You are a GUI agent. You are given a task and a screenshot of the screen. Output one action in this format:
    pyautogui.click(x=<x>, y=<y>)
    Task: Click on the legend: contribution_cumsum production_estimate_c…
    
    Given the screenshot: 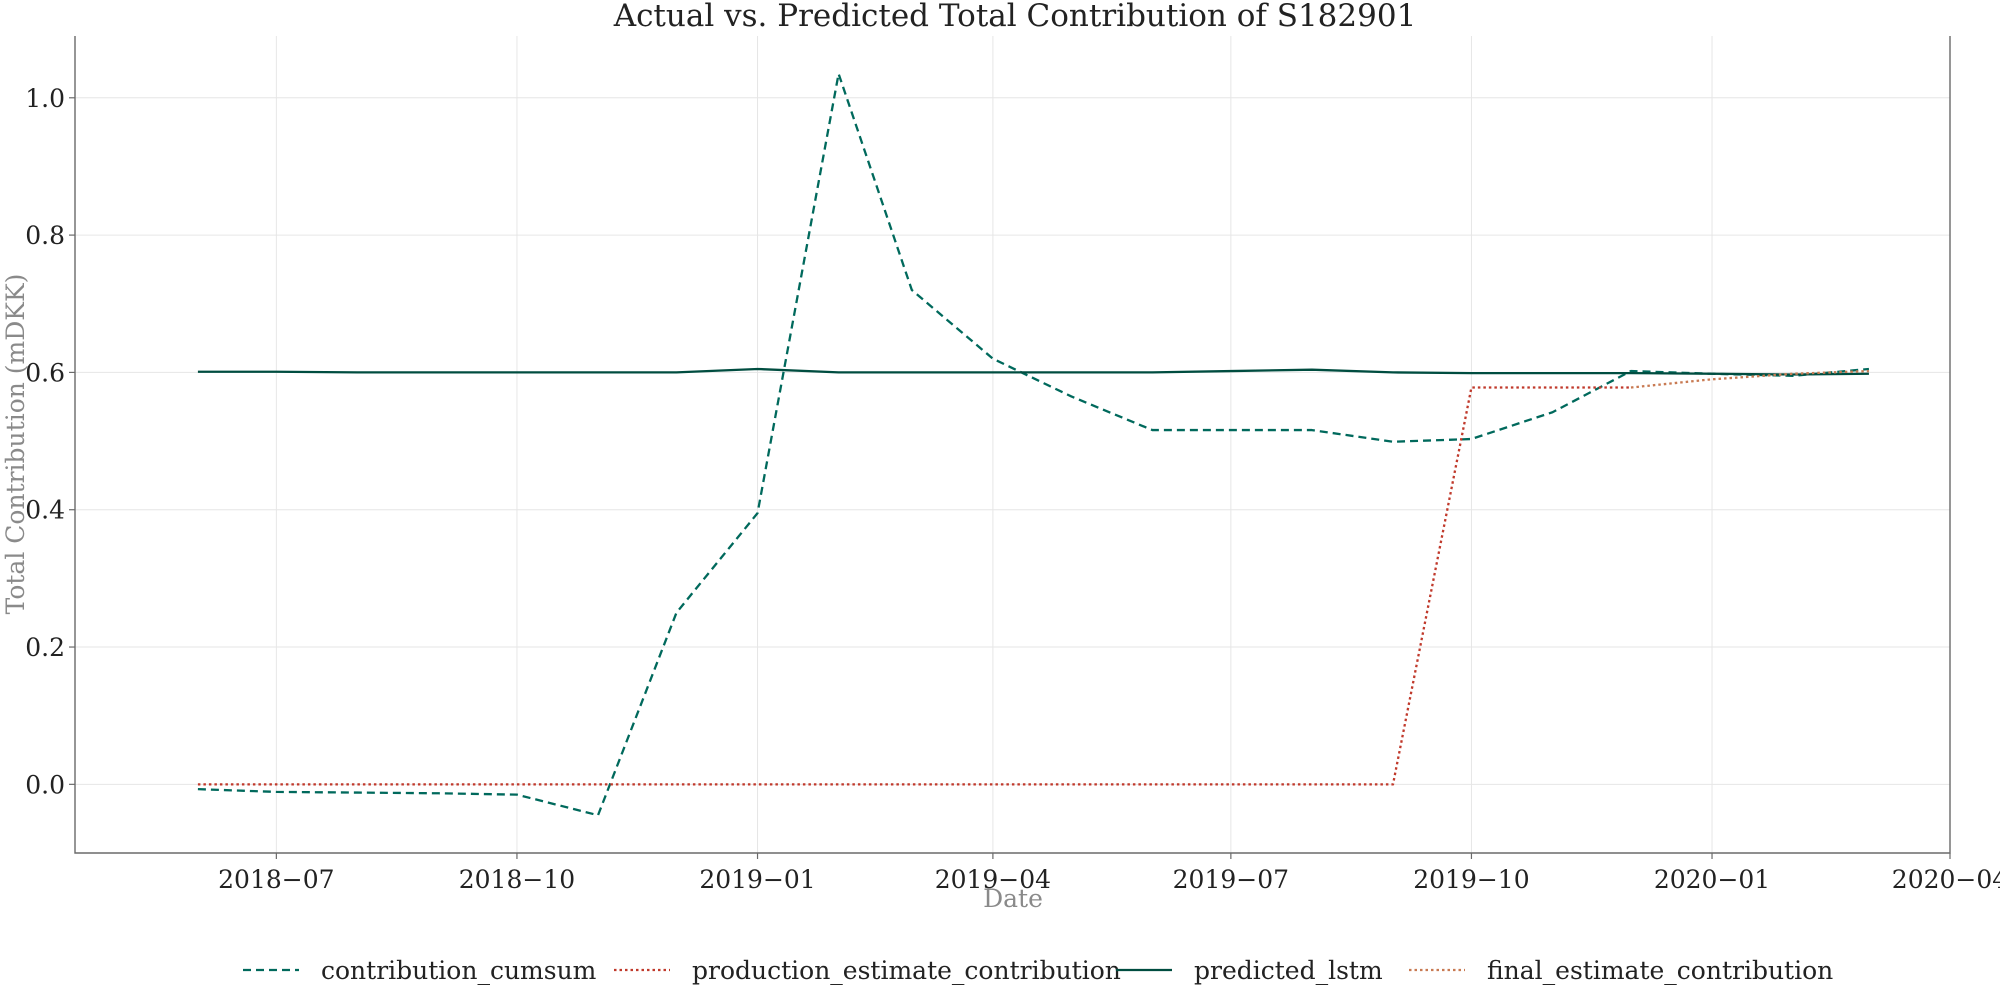 What is the action you would take?
    pyautogui.click(x=1038, y=970)
    